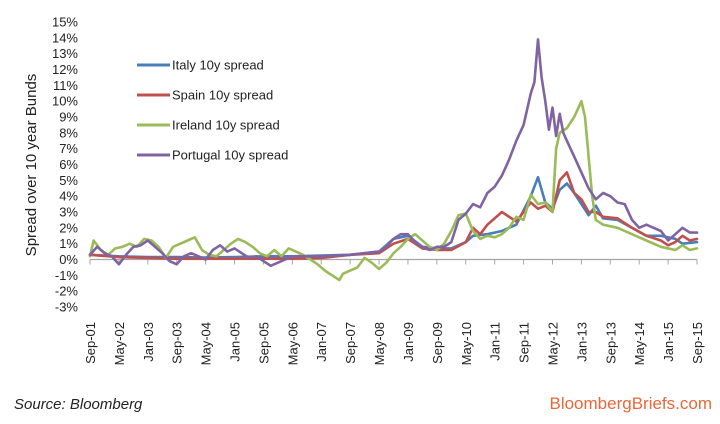  Describe the element at coordinates (68, 132) in the screenshot. I see `y-tick-label: 8%` at that location.